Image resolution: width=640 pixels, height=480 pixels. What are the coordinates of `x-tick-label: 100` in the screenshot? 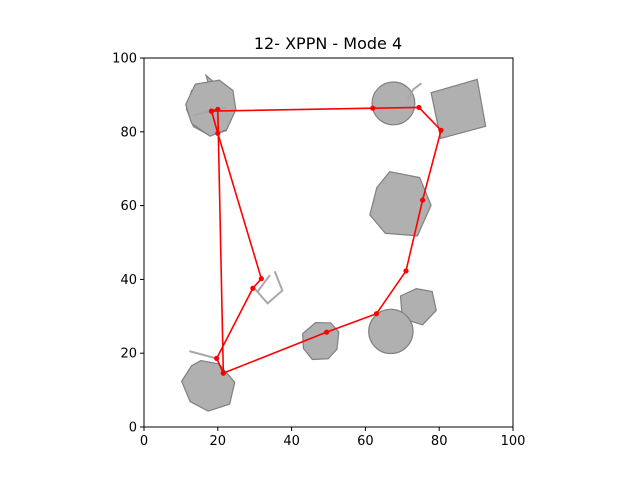 It's located at (513, 441).